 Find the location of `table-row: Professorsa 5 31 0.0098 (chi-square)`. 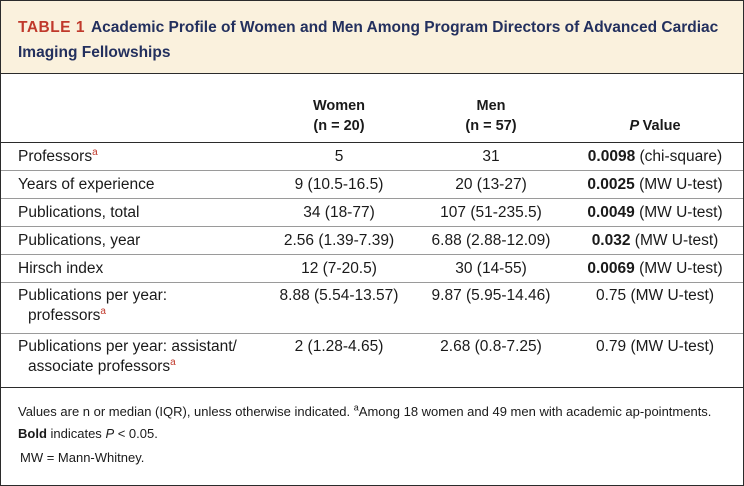

table-row: Professorsa 5 31 0.0098 (chi-square) is located at coordinates (372, 156).